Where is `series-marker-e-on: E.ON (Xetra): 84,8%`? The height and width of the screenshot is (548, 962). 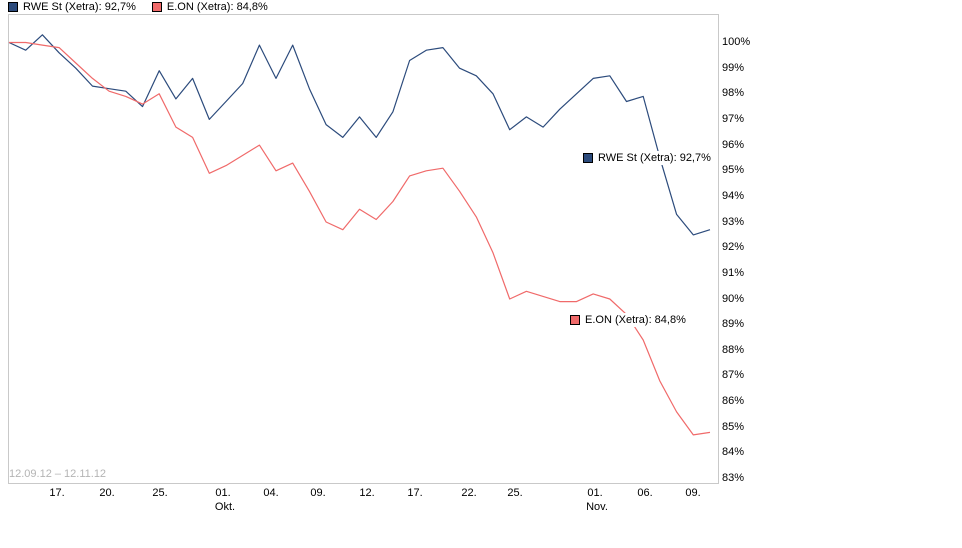 series-marker-e-on: E.ON (Xetra): 84,8% is located at coordinates (628, 320).